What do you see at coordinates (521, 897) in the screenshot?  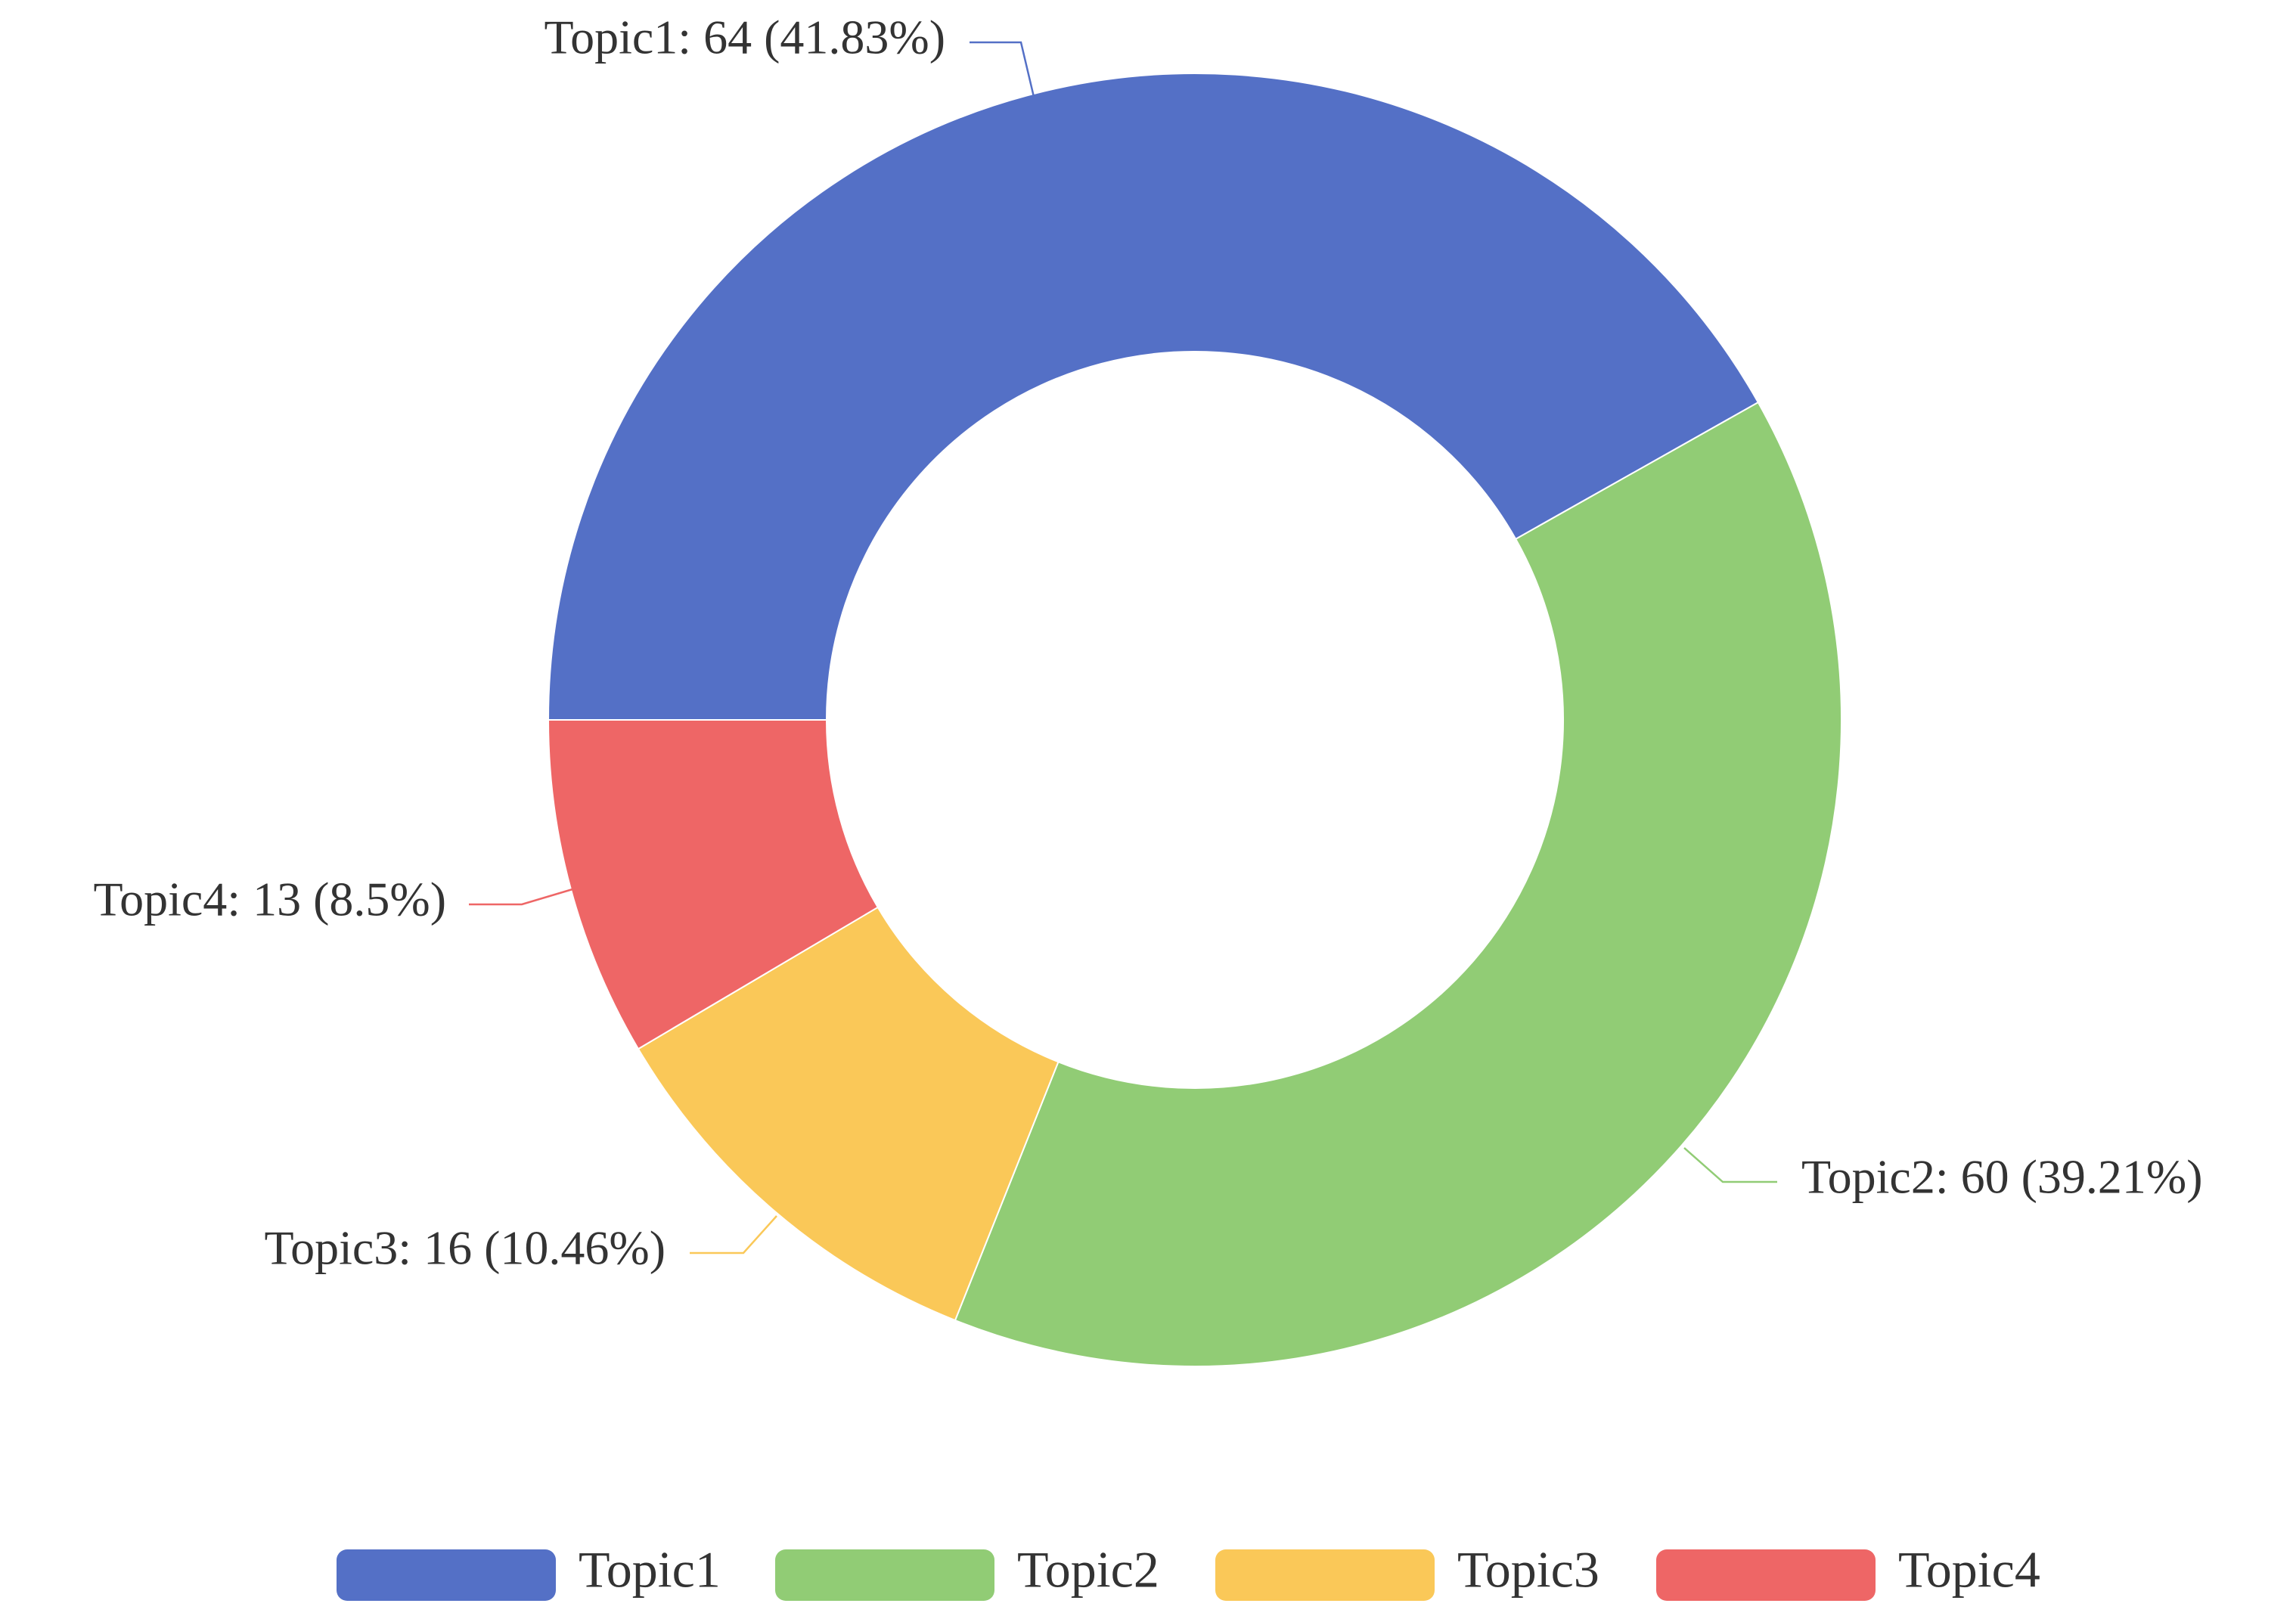 I see `leader-line-topic4` at bounding box center [521, 897].